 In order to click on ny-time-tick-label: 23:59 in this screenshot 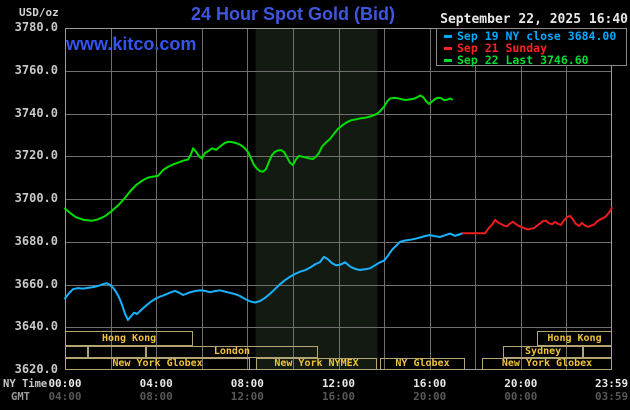, I will do `click(612, 383)`.